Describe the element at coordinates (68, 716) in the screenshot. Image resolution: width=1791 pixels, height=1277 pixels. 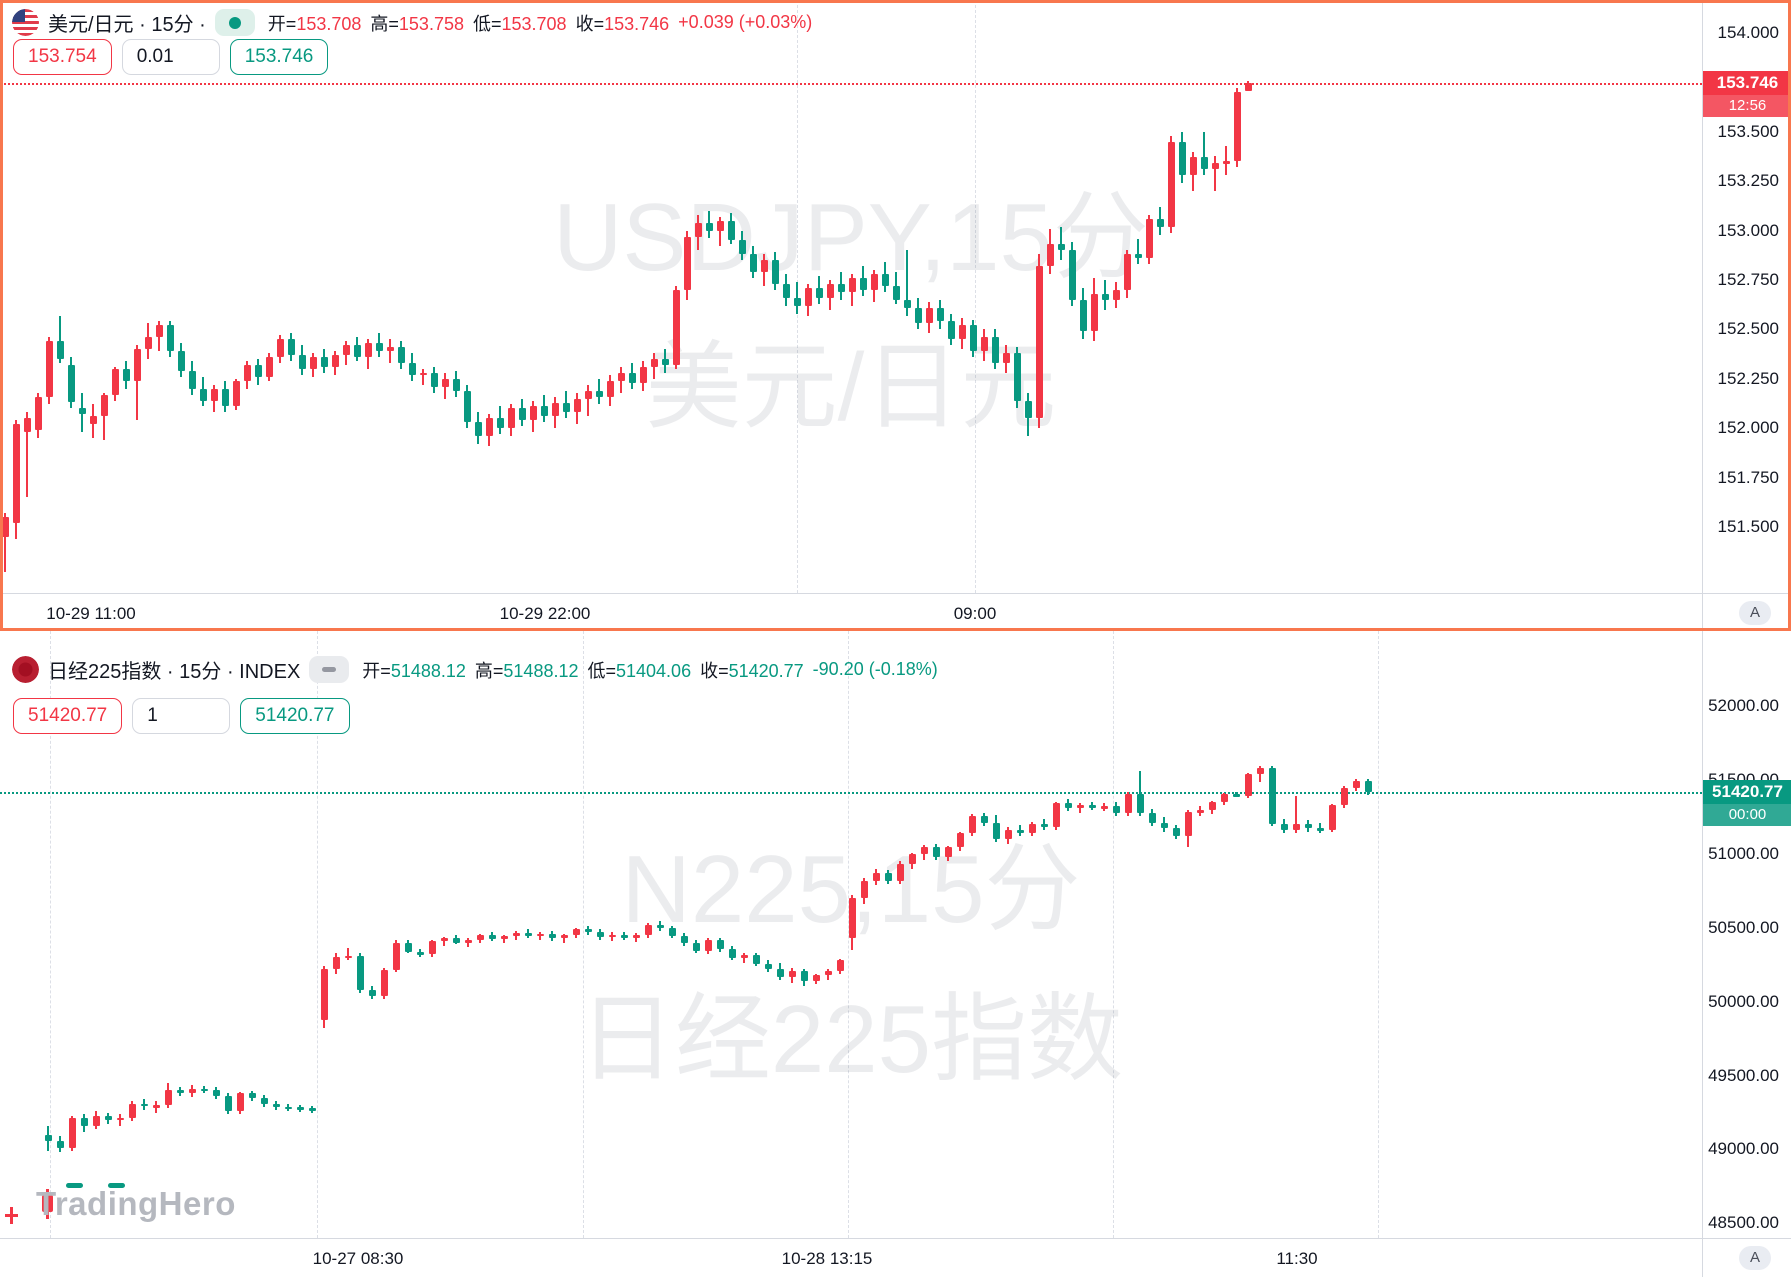
I see `sell-price-button: 51420.77` at that location.